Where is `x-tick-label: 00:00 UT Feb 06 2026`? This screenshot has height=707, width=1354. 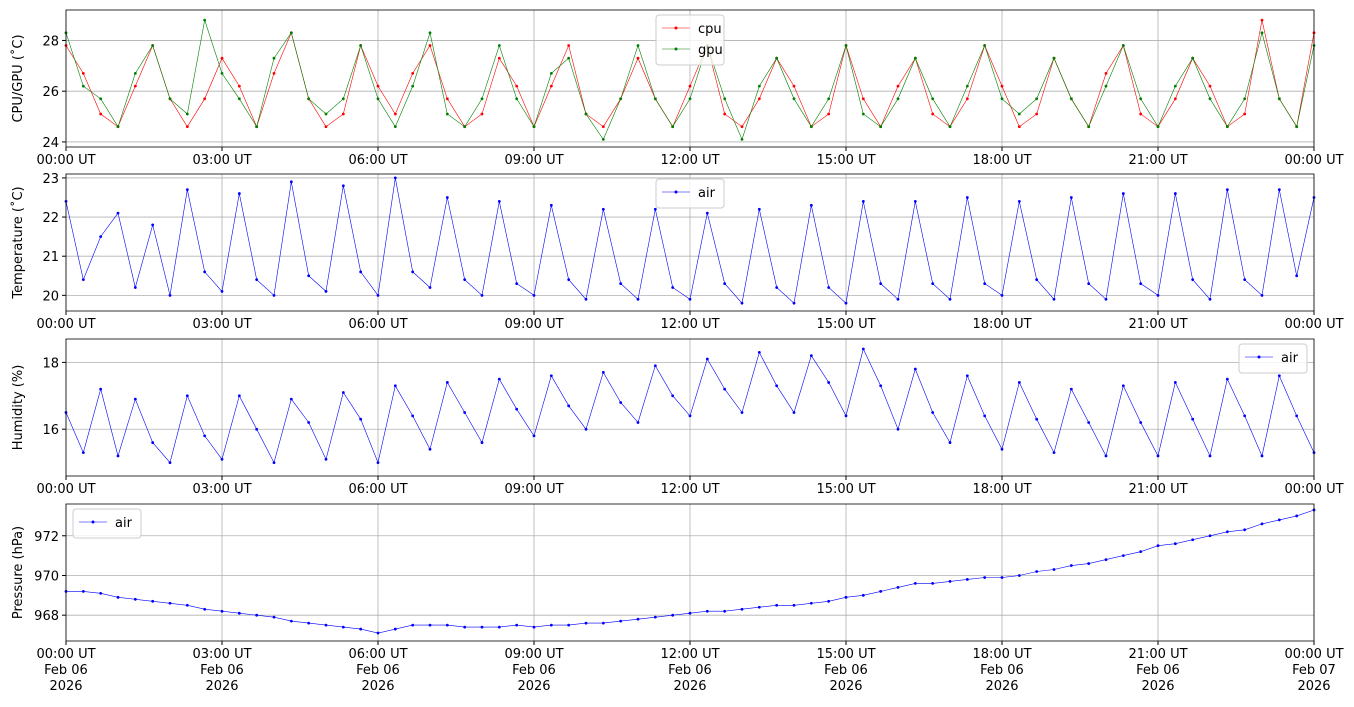
x-tick-label: 00:00 UT Feb 06 2026 is located at coordinates (66, 670).